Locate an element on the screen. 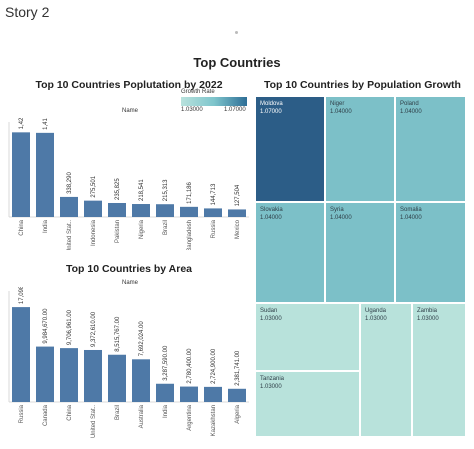 This screenshot has height=449, width=474. treemap-tile-name: Uganda is located at coordinates (376, 311).